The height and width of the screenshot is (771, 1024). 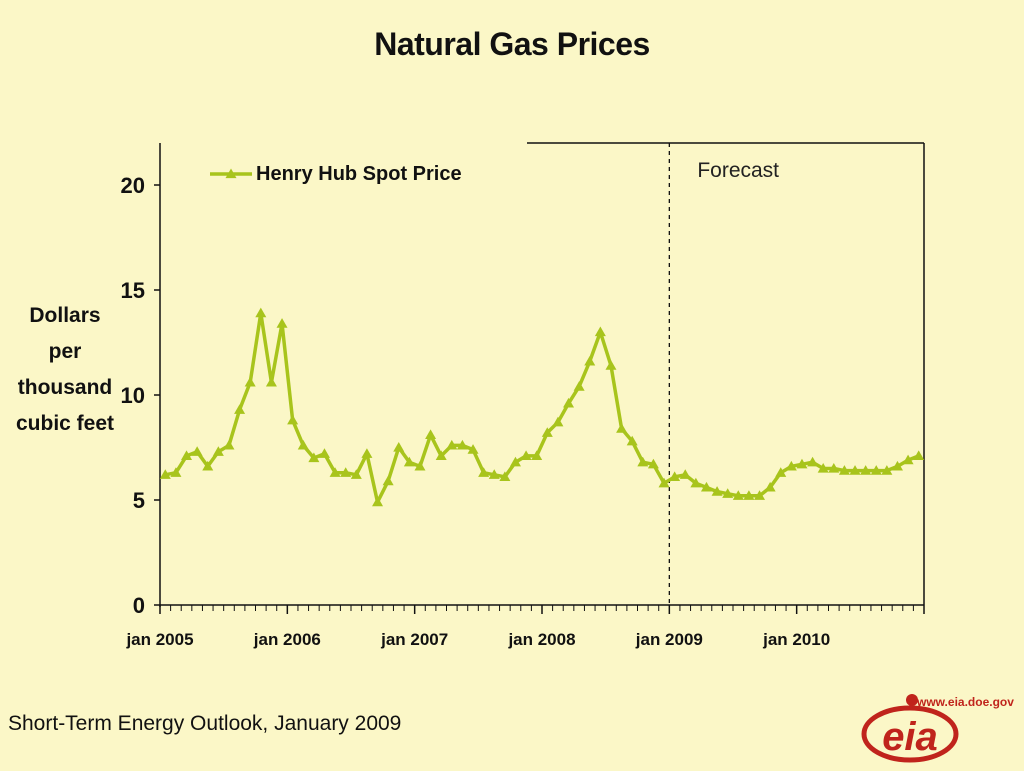 I want to click on y-tick-label: 10, so click(x=133, y=395).